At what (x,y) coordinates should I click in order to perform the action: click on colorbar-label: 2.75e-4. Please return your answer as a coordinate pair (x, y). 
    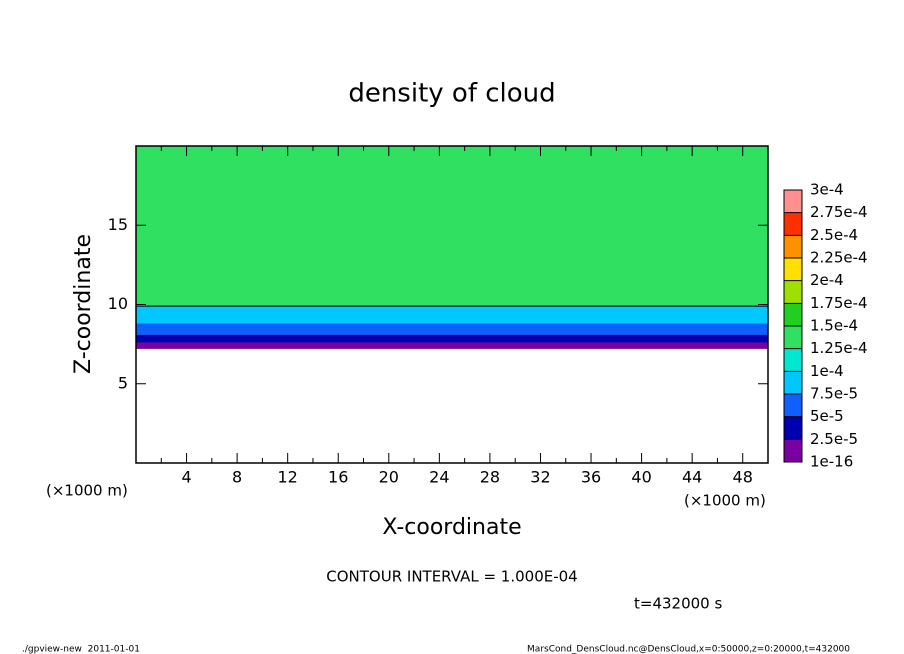
    Looking at the image, I should click on (839, 212).